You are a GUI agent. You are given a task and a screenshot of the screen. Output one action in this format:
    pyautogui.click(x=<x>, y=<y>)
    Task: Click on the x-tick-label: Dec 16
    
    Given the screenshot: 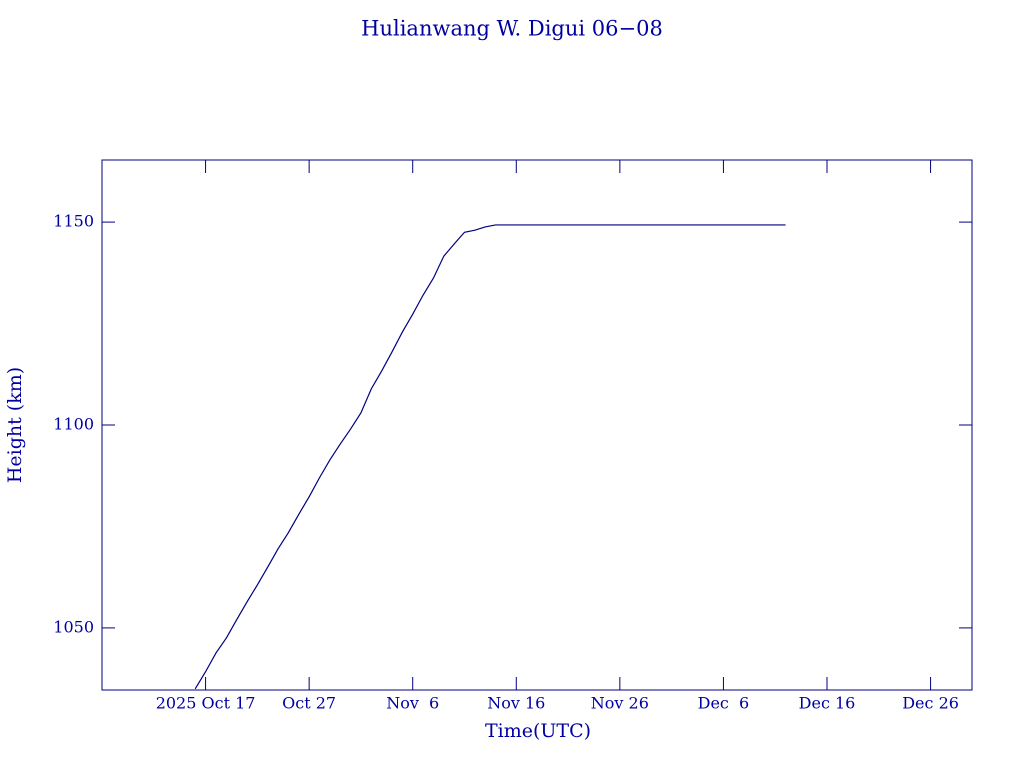 What is the action you would take?
    pyautogui.click(x=827, y=703)
    